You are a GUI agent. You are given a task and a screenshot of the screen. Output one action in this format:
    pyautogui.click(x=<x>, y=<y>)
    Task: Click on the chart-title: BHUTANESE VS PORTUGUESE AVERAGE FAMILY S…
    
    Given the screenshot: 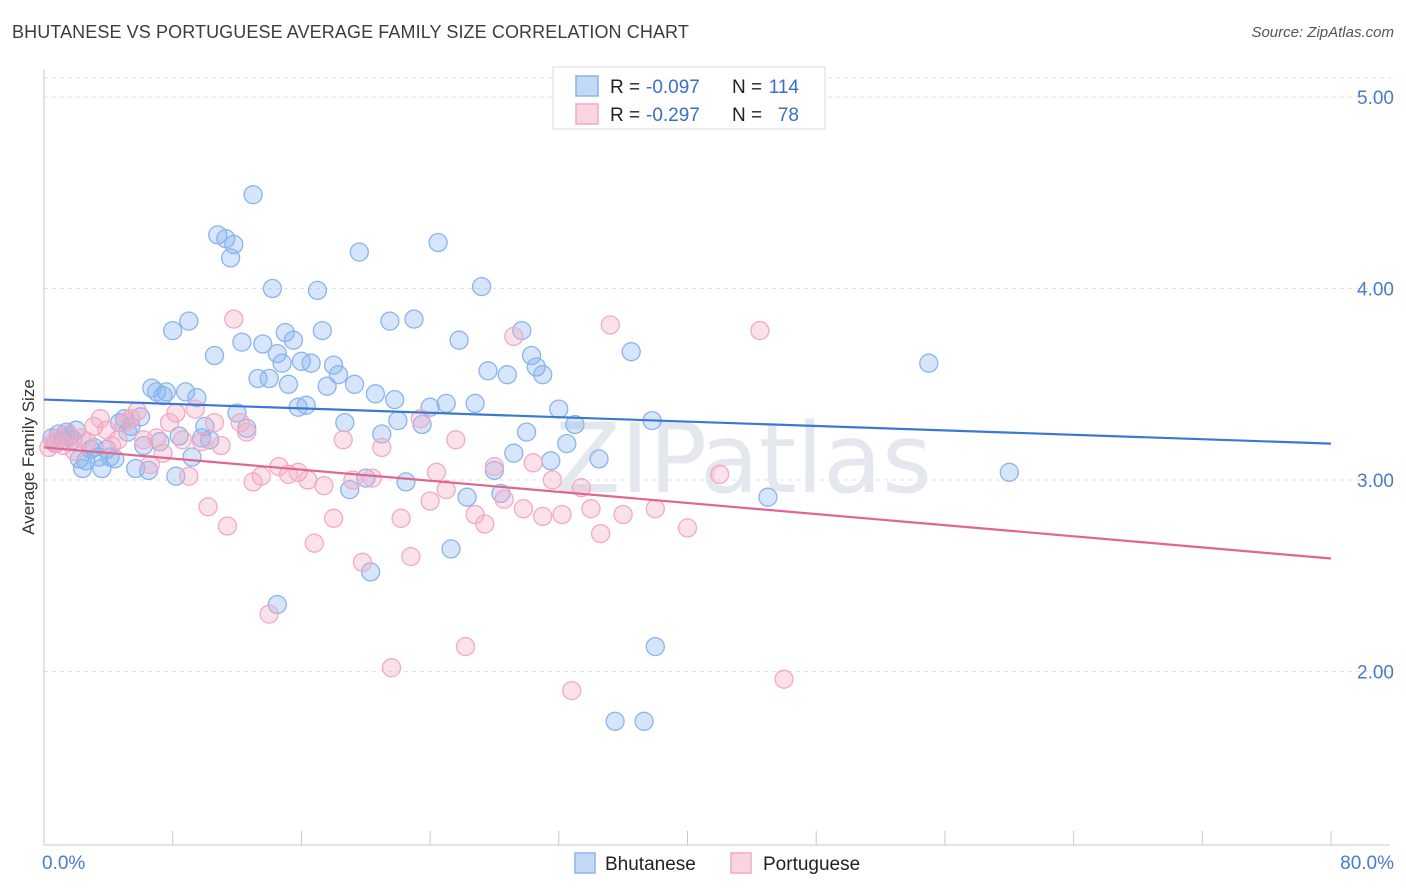 What is the action you would take?
    pyautogui.click(x=350, y=32)
    